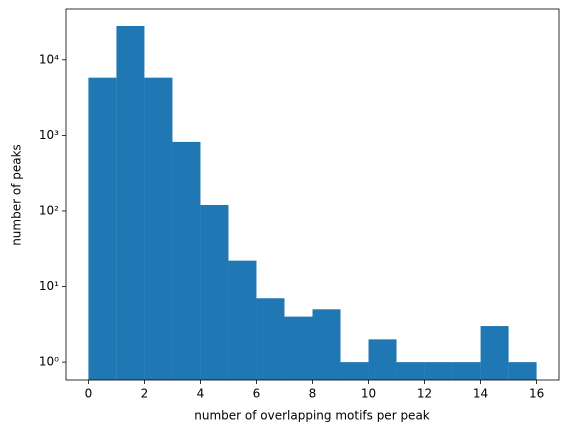 The width and height of the screenshot is (570, 436). I want to click on x-axis-label: number of overlapping motifs per peak, so click(312, 416).